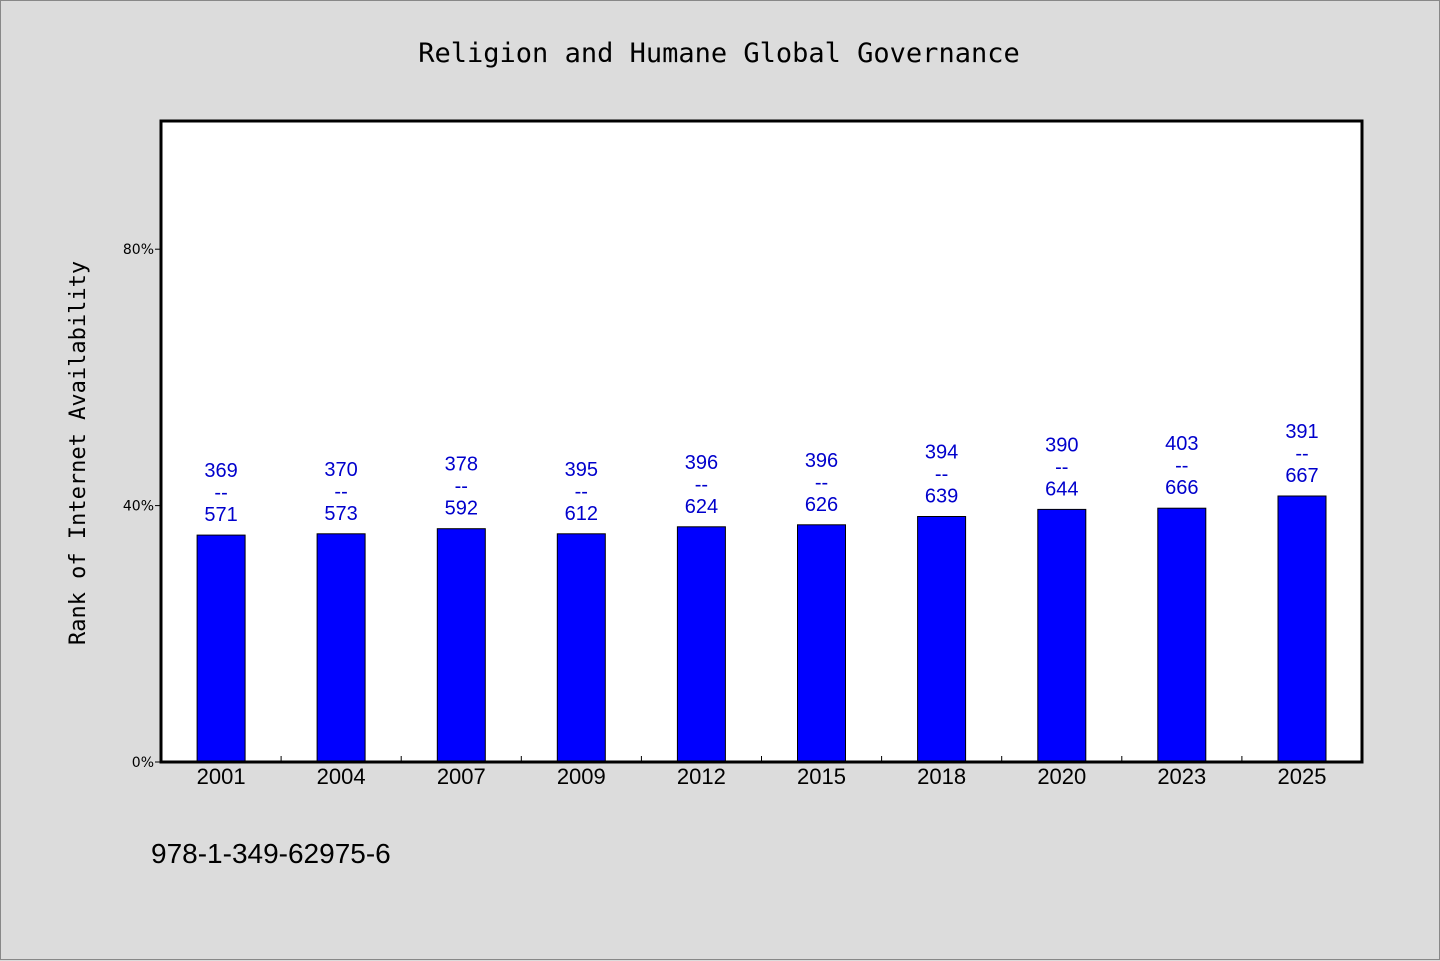  What do you see at coordinates (718, 53) in the screenshot?
I see `chart-title: Religion and Humane Global Governance` at bounding box center [718, 53].